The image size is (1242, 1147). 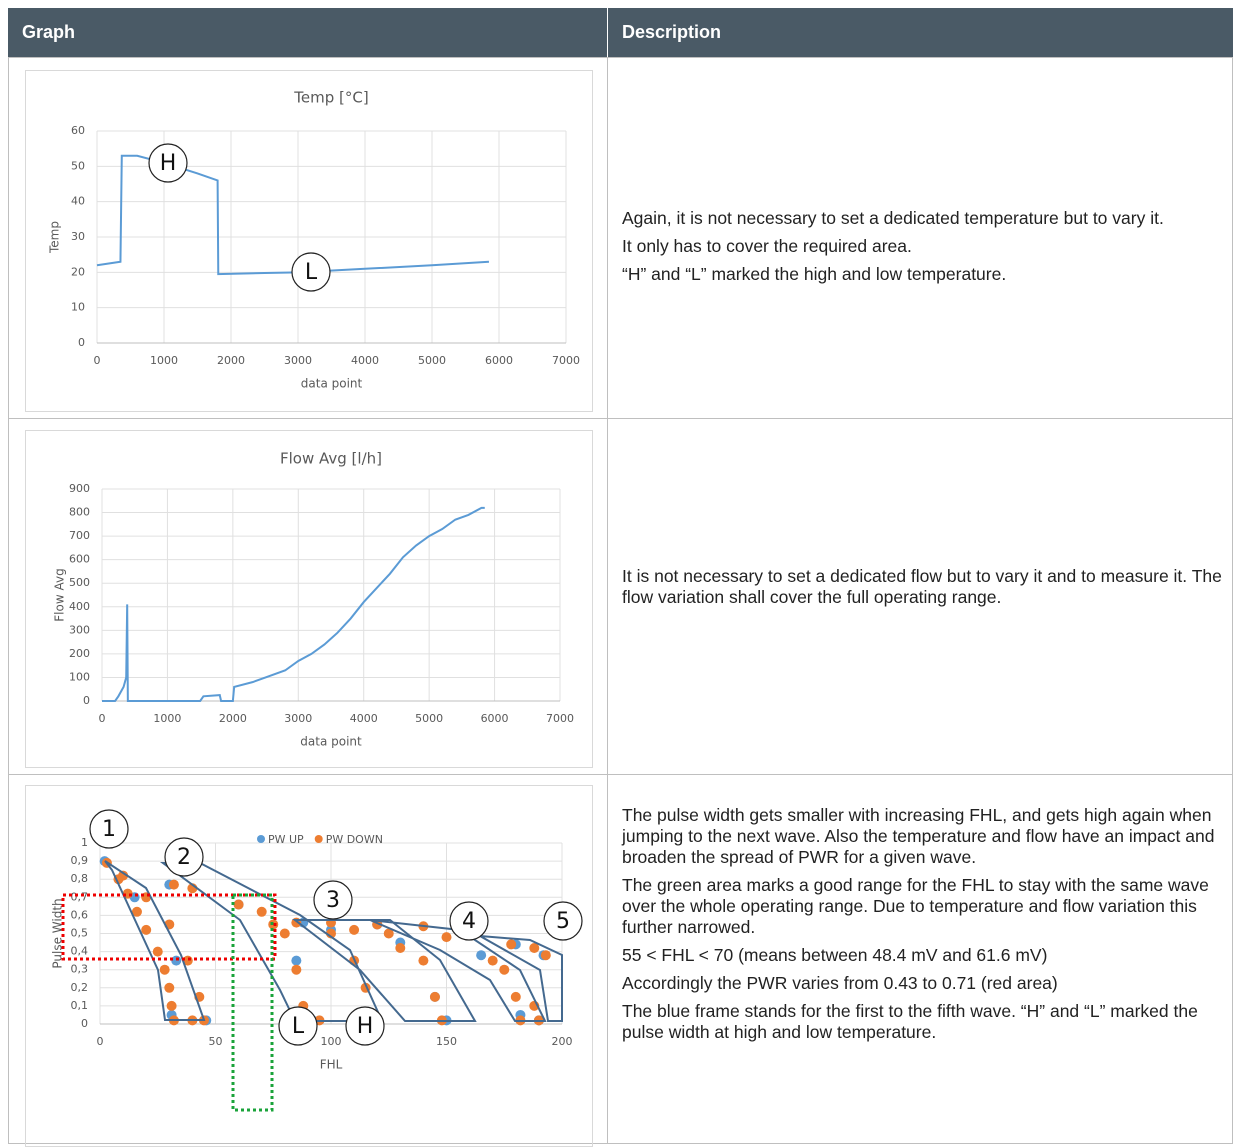 What do you see at coordinates (49, 32) in the screenshot?
I see `header-text: Graph` at bounding box center [49, 32].